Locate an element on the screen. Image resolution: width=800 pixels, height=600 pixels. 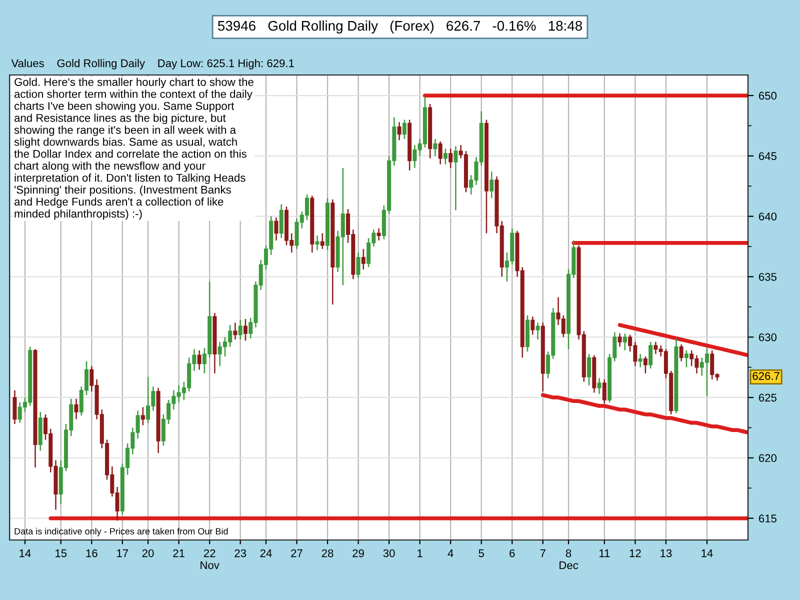
annotation: Data is indicative only - Prices are taken from Our Bid is located at coordinates (121, 532).